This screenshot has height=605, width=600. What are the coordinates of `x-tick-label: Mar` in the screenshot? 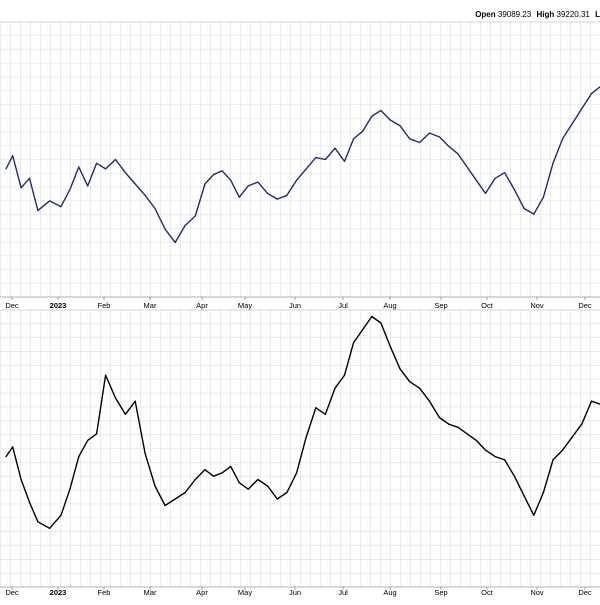 It's located at (150, 305).